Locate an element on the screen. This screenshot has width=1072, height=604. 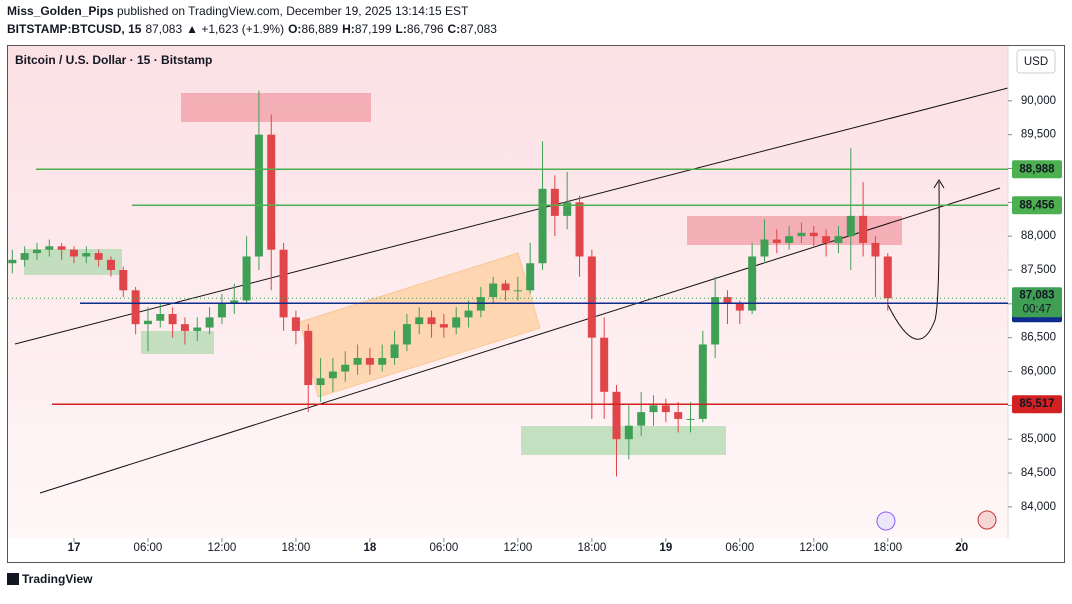
level-label-box is located at coordinates (1037, 169).